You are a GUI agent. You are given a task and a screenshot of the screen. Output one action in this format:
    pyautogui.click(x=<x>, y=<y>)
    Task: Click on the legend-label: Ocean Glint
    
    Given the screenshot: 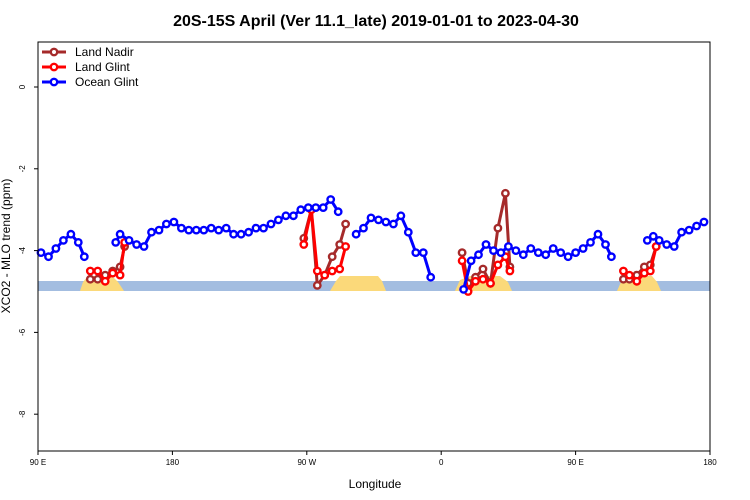 What is the action you would take?
    pyautogui.click(x=107, y=82)
    